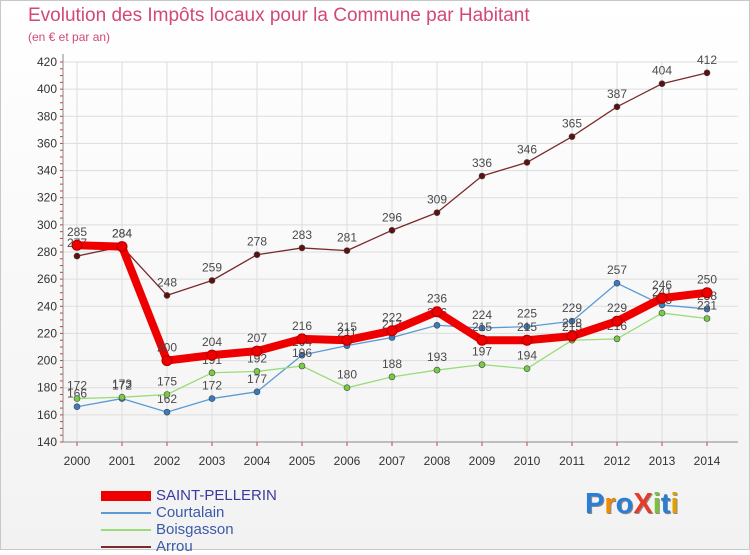  I want to click on x-tick-label: 2014, so click(707, 461).